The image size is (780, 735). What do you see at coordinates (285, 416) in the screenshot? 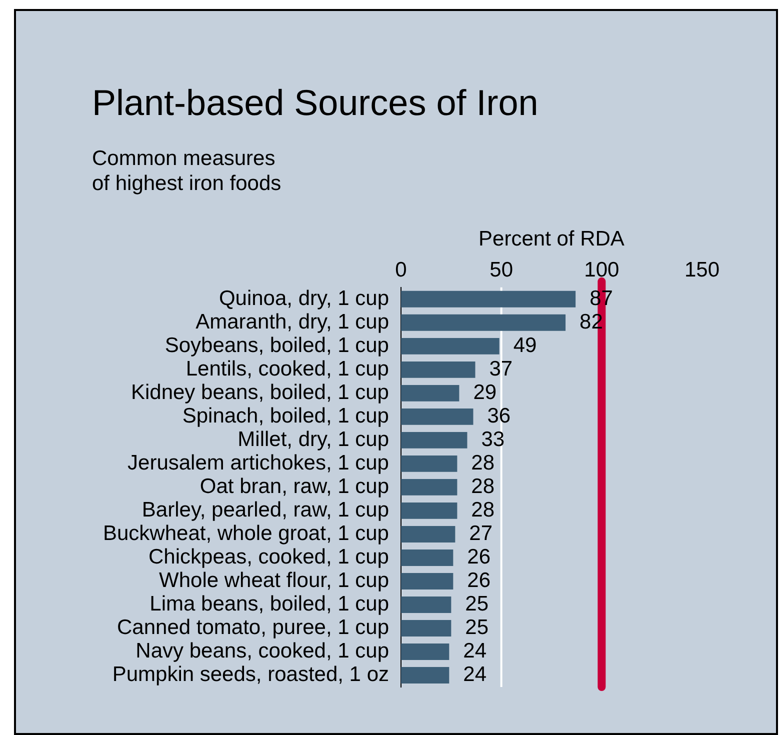
I see `y-tick-label: Spinach, boiled, 1 cup` at bounding box center [285, 416].